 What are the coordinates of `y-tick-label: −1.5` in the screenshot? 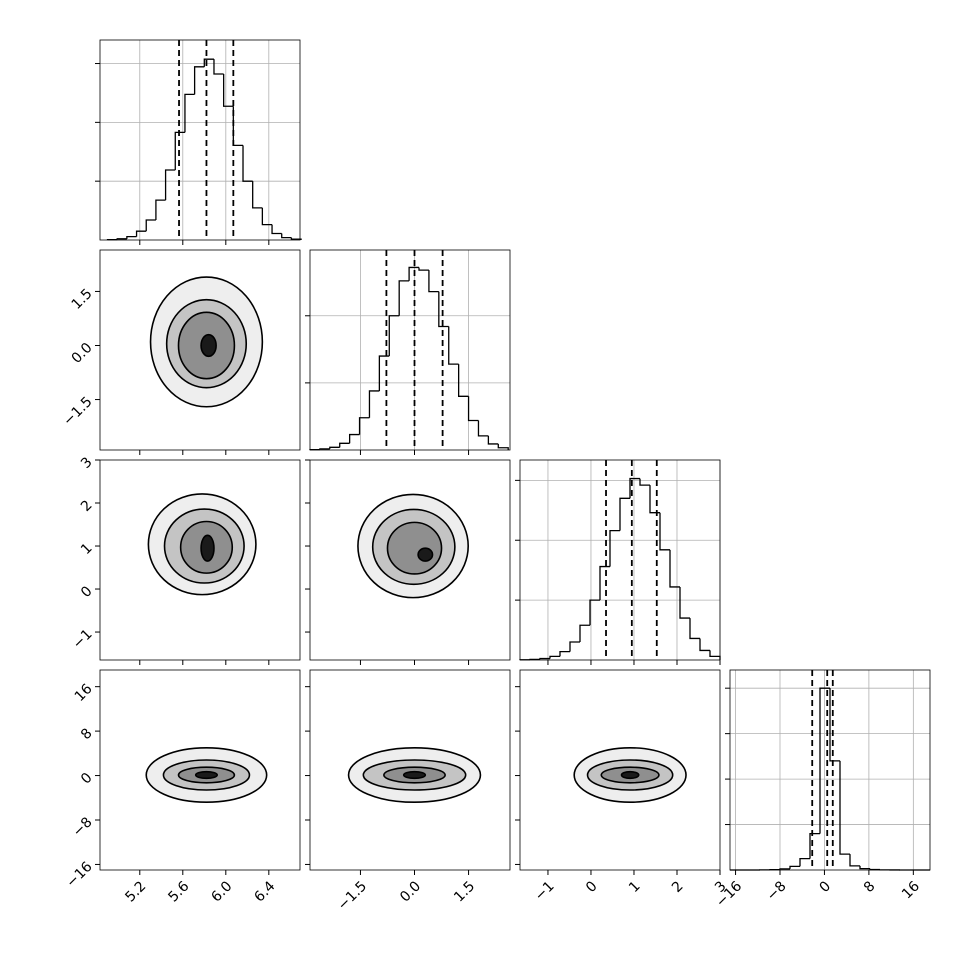 It's located at (77, 411).